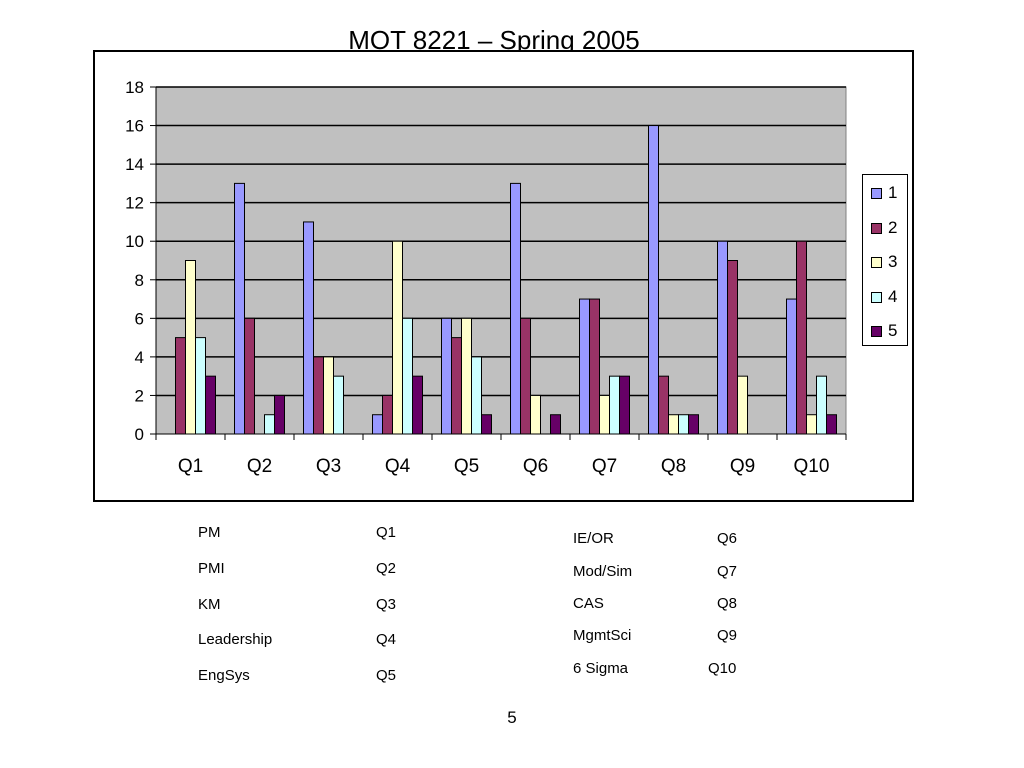 This screenshot has height=768, width=1024. I want to click on legend-entry-2: 2, so click(888, 228).